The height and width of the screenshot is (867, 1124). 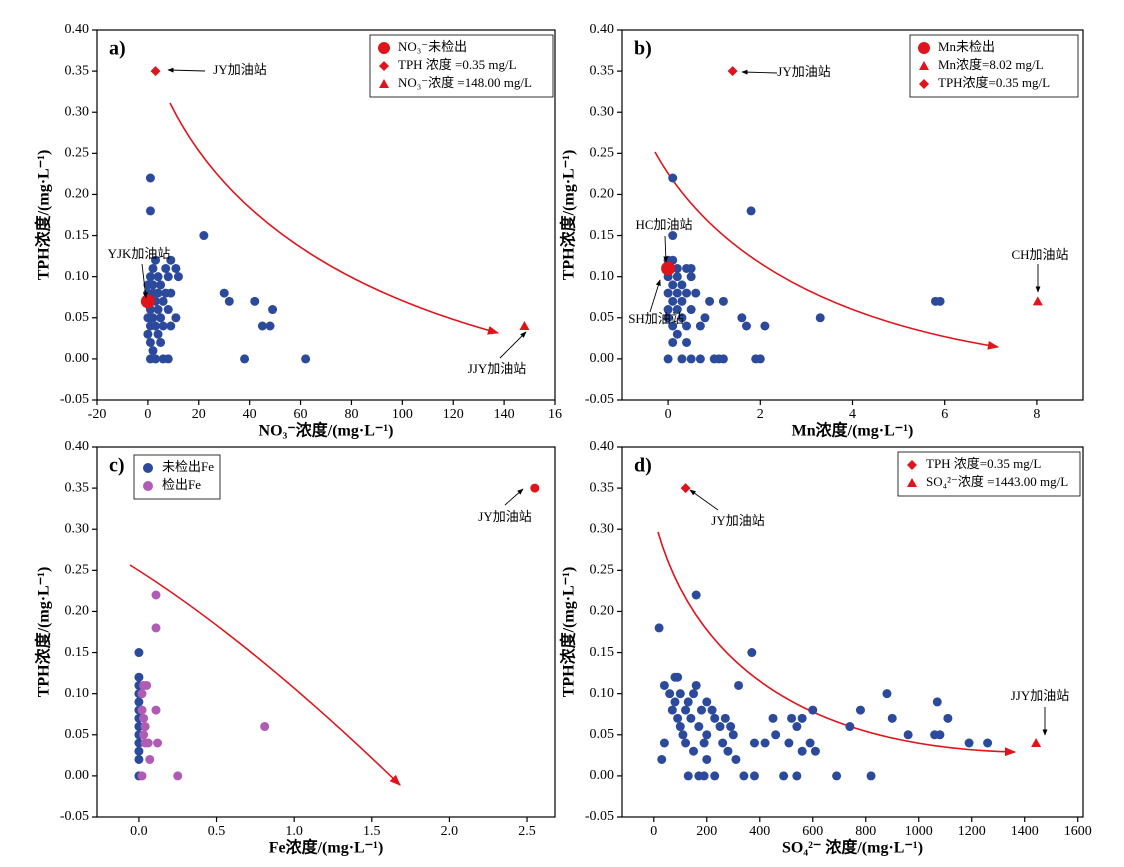 I want to click on x-tick-label: 1.0, so click(x=294, y=831).